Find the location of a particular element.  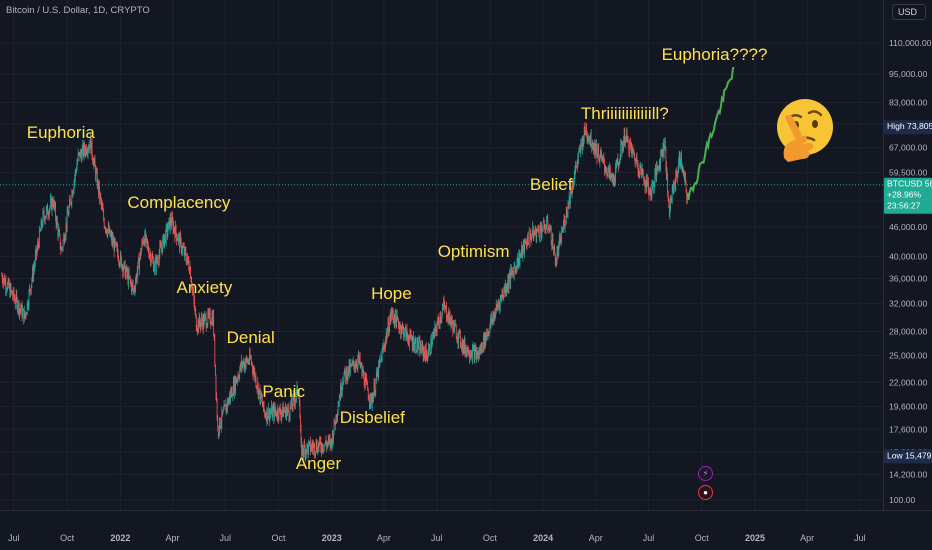

currency-button: USD is located at coordinates (908, 12).